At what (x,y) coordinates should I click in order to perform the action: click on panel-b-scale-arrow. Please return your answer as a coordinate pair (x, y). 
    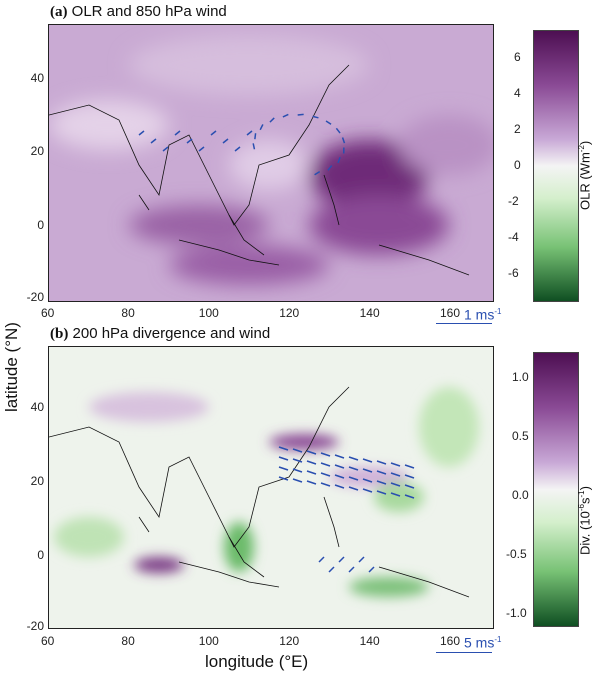
    Looking at the image, I should click on (464, 652).